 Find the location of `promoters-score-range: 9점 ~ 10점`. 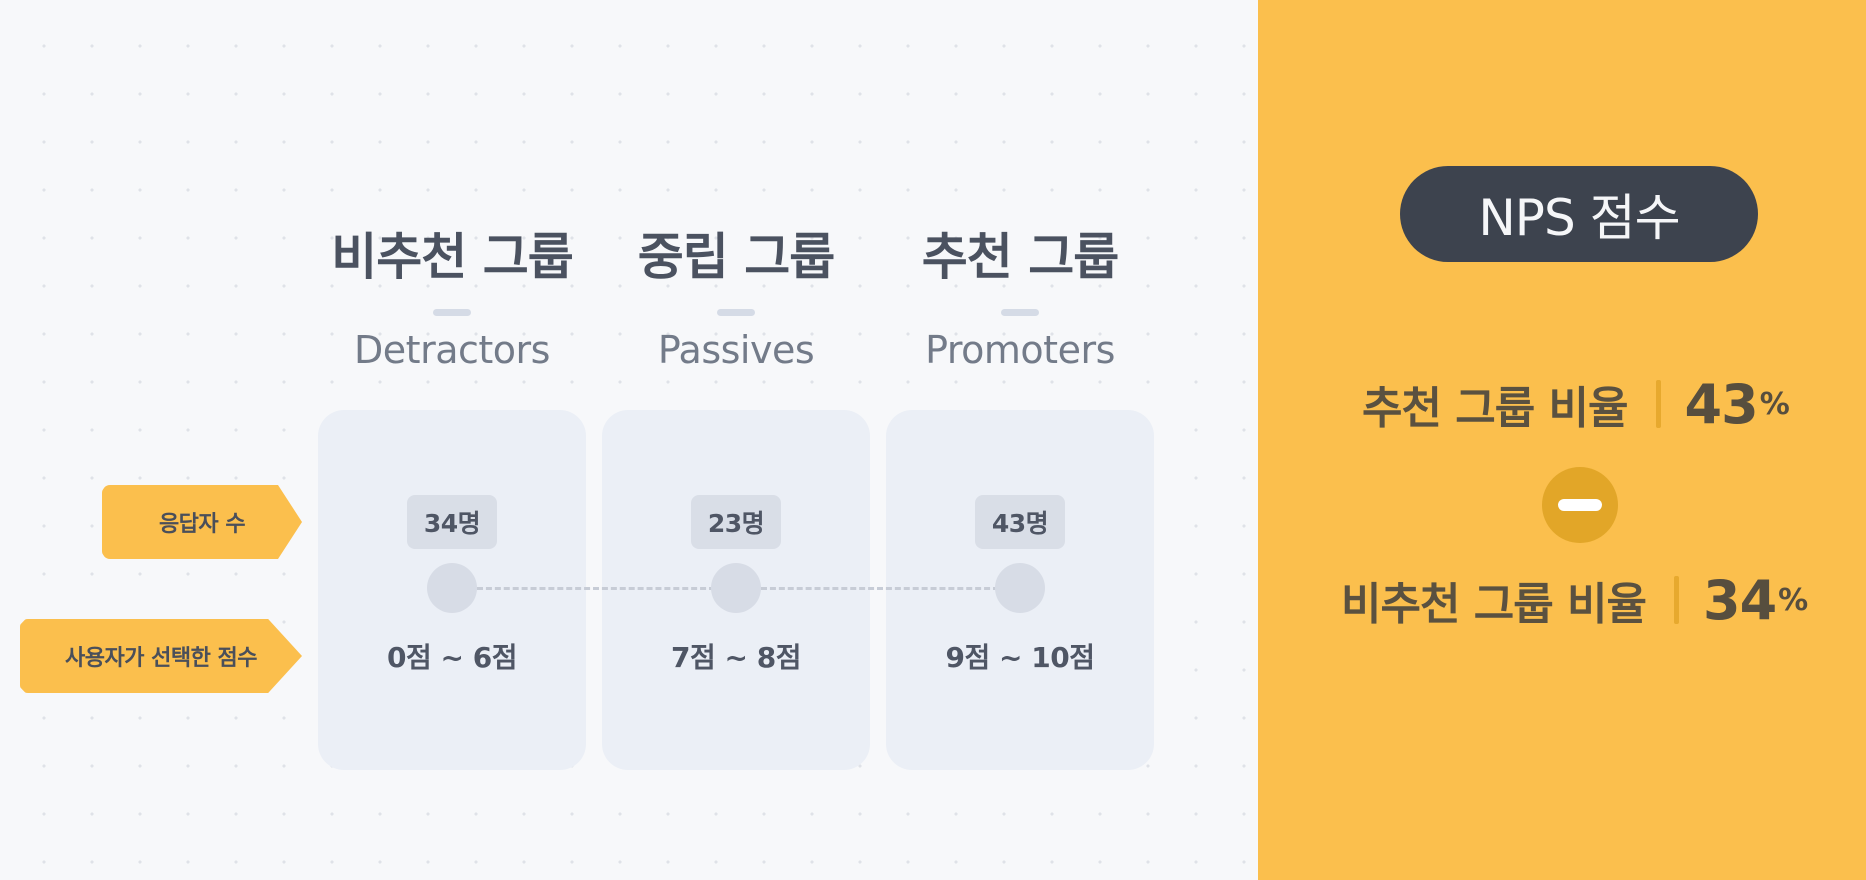

promoters-score-range: 9점 ~ 10점 is located at coordinates (1020, 657).